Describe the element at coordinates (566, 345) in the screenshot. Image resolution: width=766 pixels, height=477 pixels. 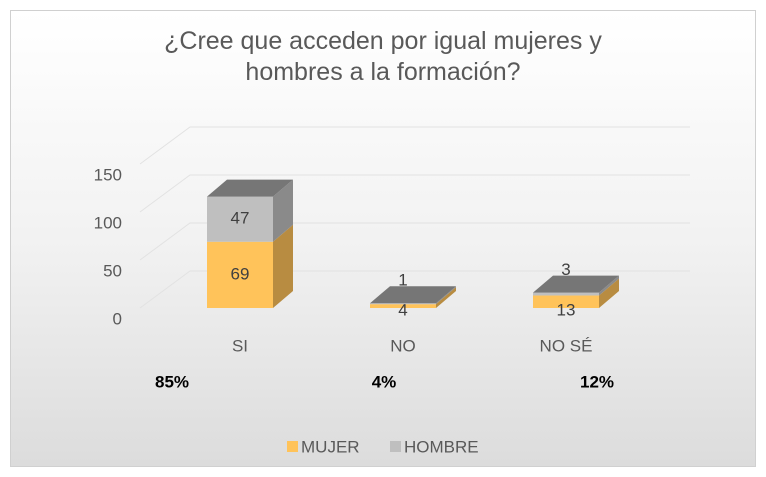
I see `x-tick-label: NO SÉ` at that location.